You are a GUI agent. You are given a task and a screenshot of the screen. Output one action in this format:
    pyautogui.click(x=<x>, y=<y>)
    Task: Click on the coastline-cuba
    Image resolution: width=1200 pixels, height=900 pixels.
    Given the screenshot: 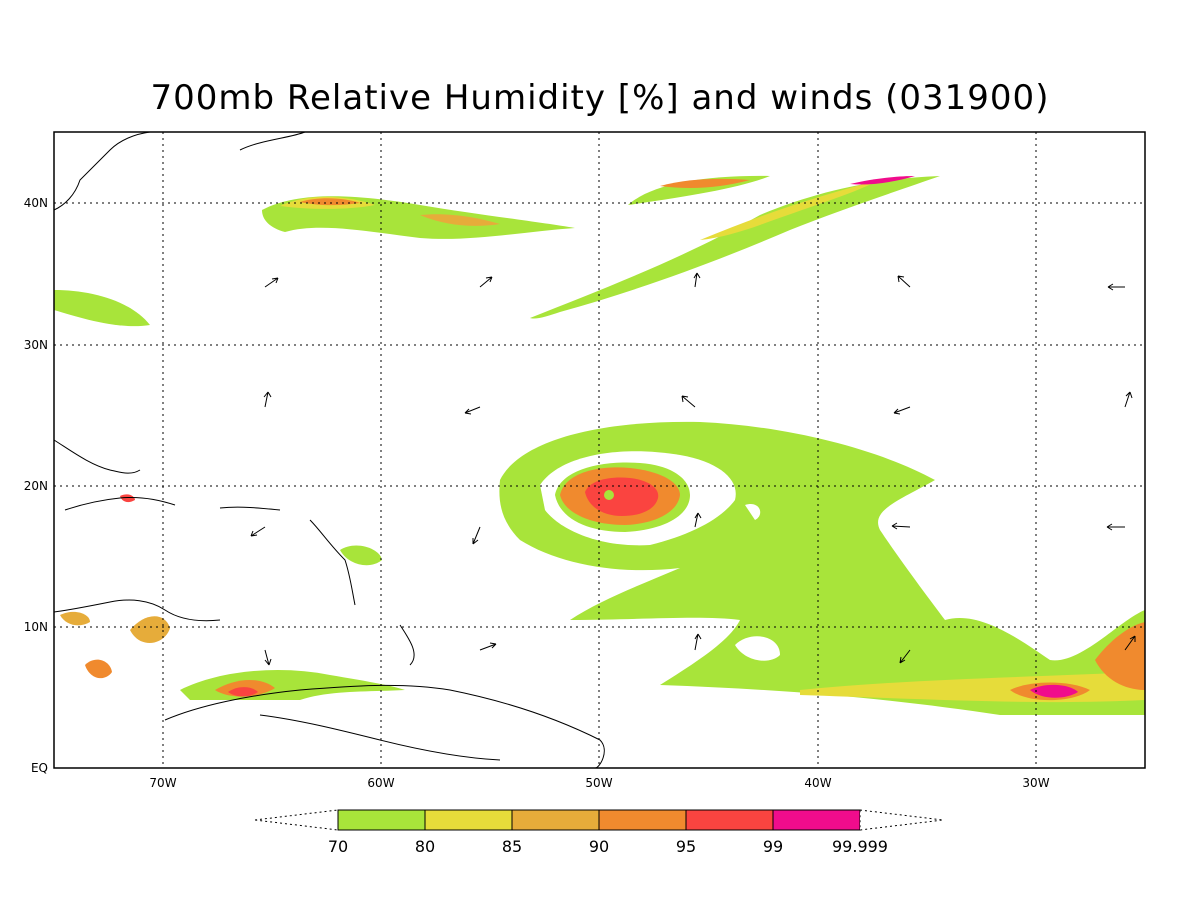 What is the action you would take?
    pyautogui.click(x=97, y=456)
    